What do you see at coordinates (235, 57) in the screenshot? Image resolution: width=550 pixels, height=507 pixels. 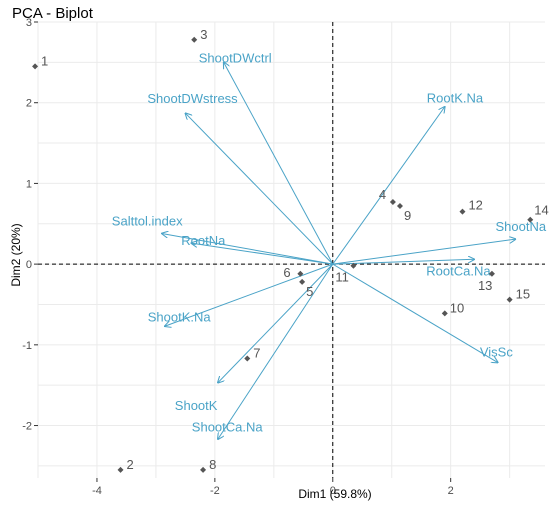 I see `variable-label: ShootDWctrl` at bounding box center [235, 57].